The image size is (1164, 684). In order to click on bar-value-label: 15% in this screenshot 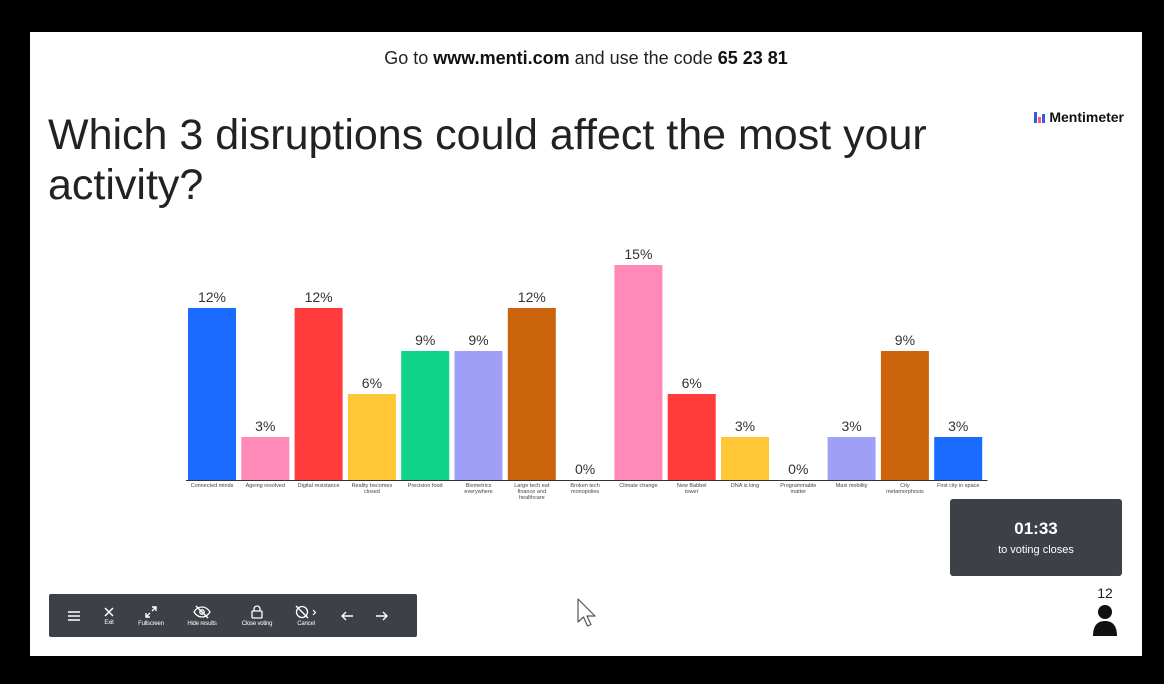, I will do `click(638, 254)`.